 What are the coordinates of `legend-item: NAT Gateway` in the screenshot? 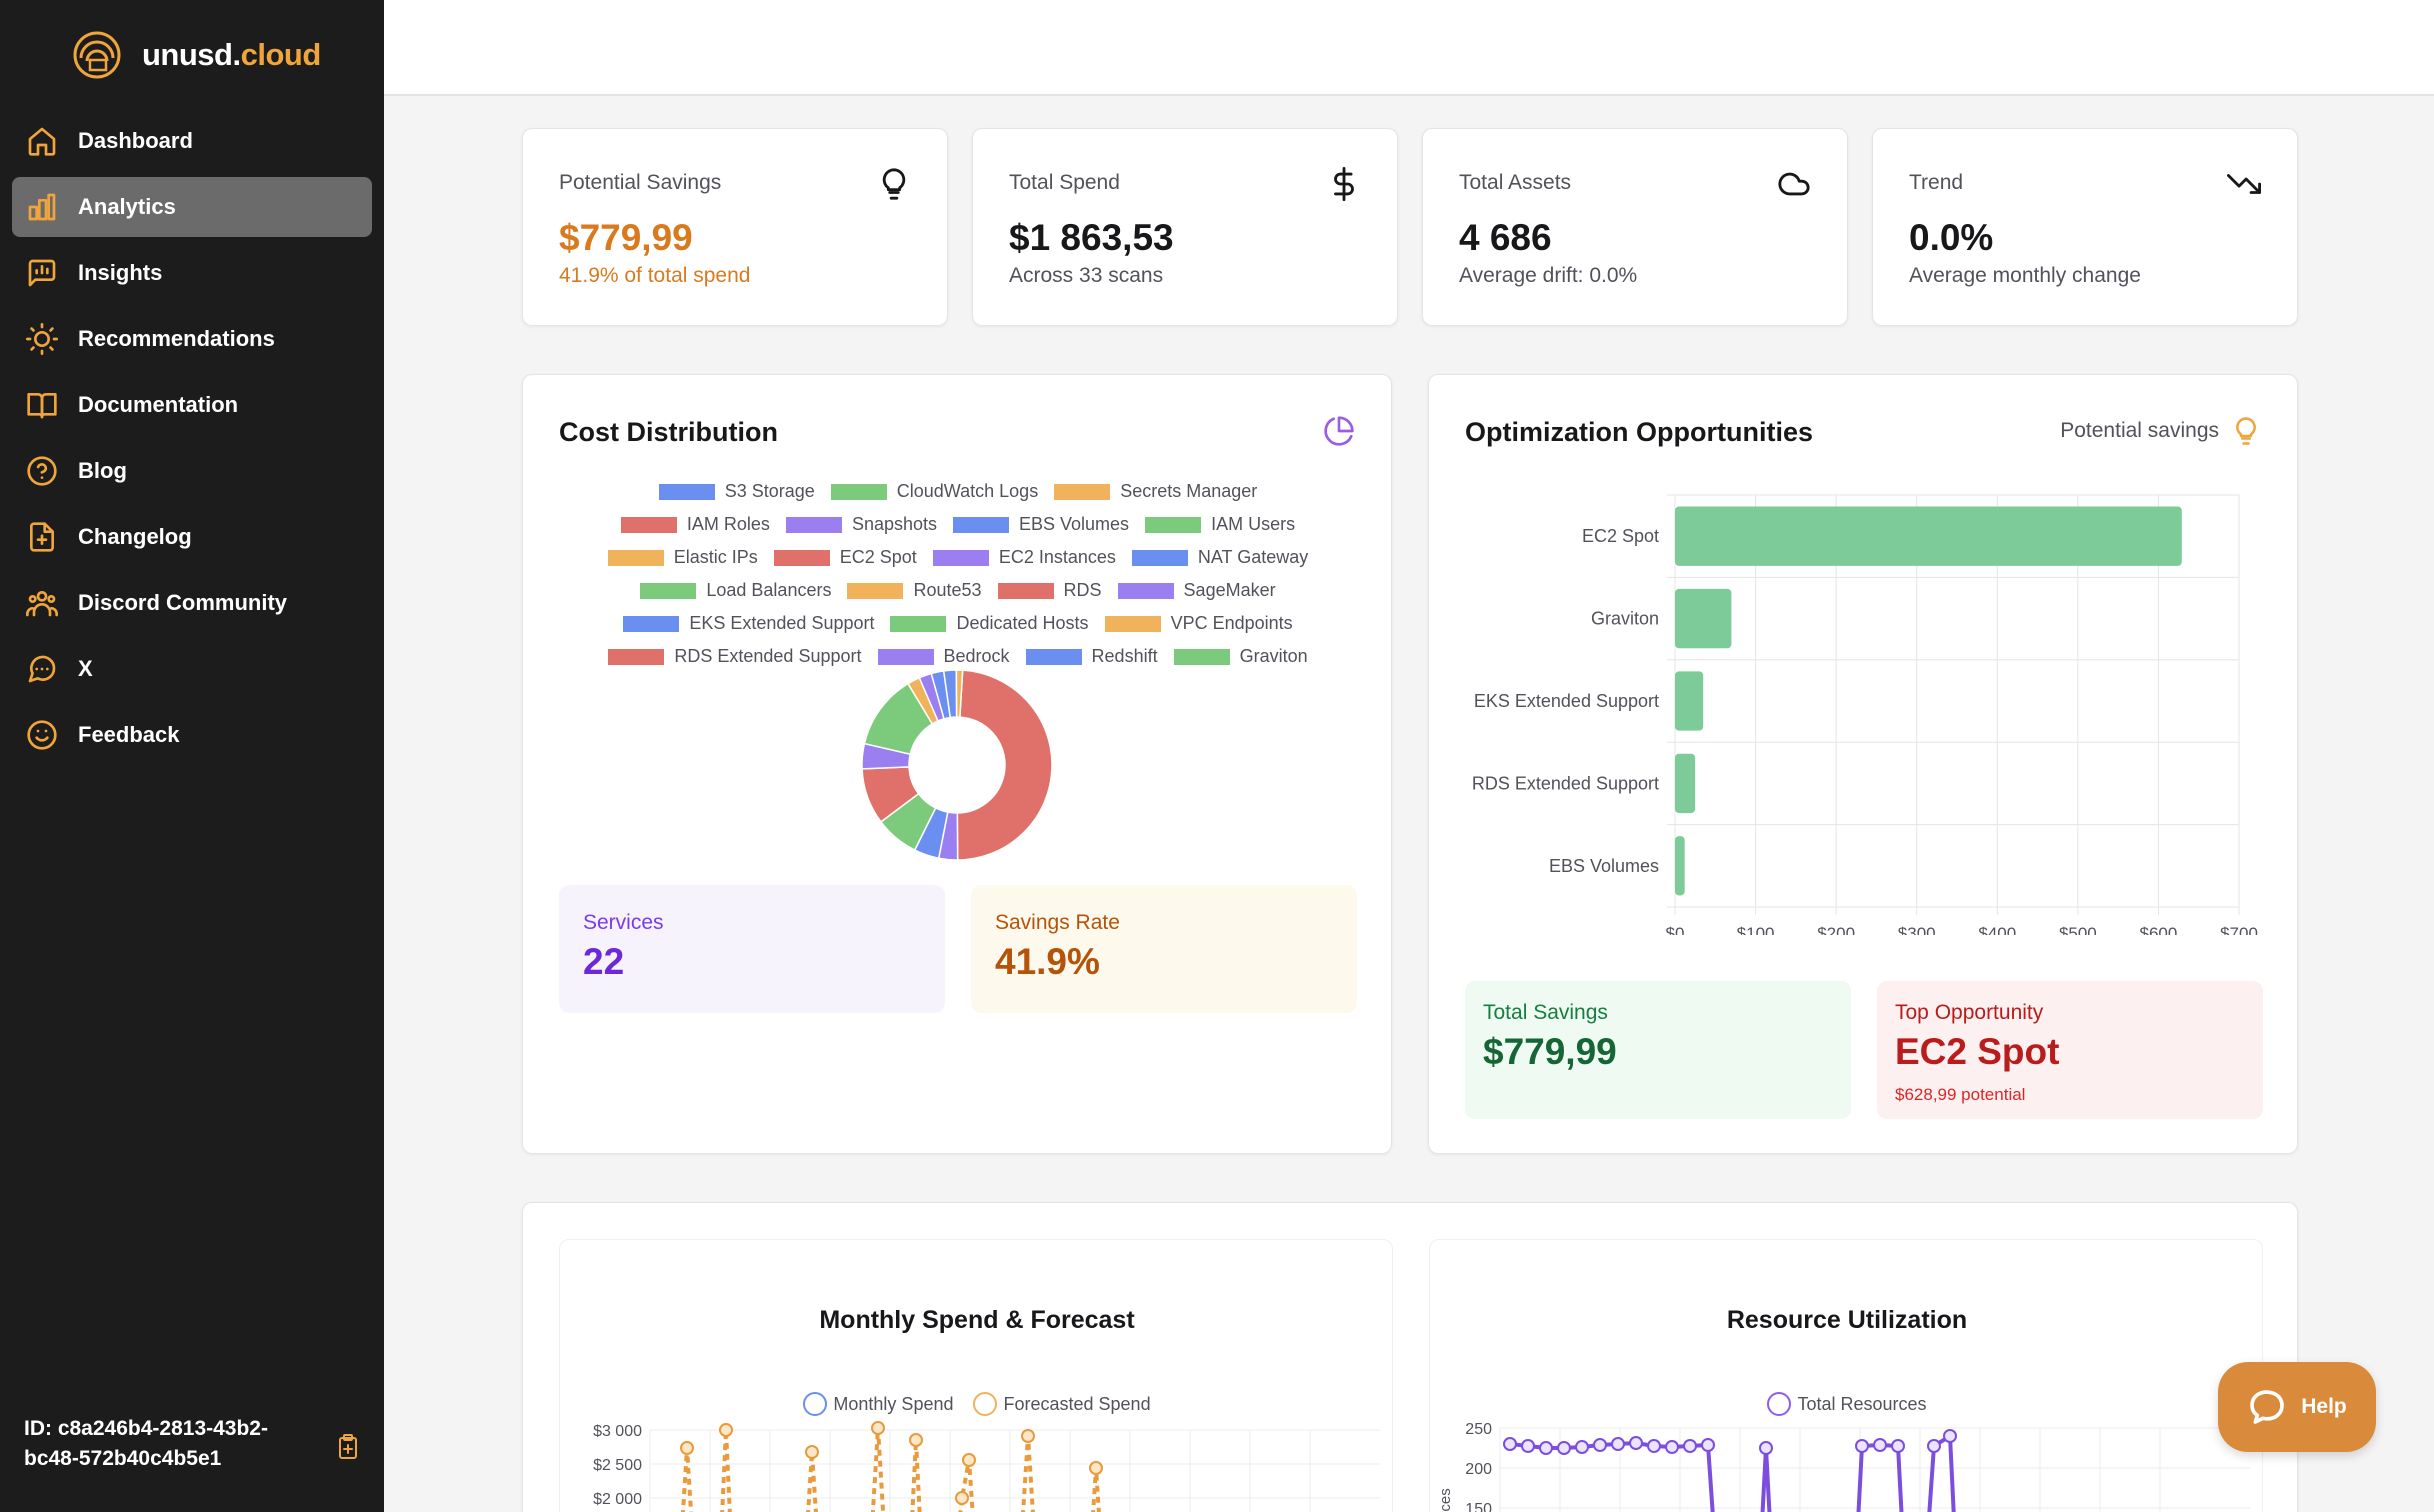 It's located at (1220, 557).